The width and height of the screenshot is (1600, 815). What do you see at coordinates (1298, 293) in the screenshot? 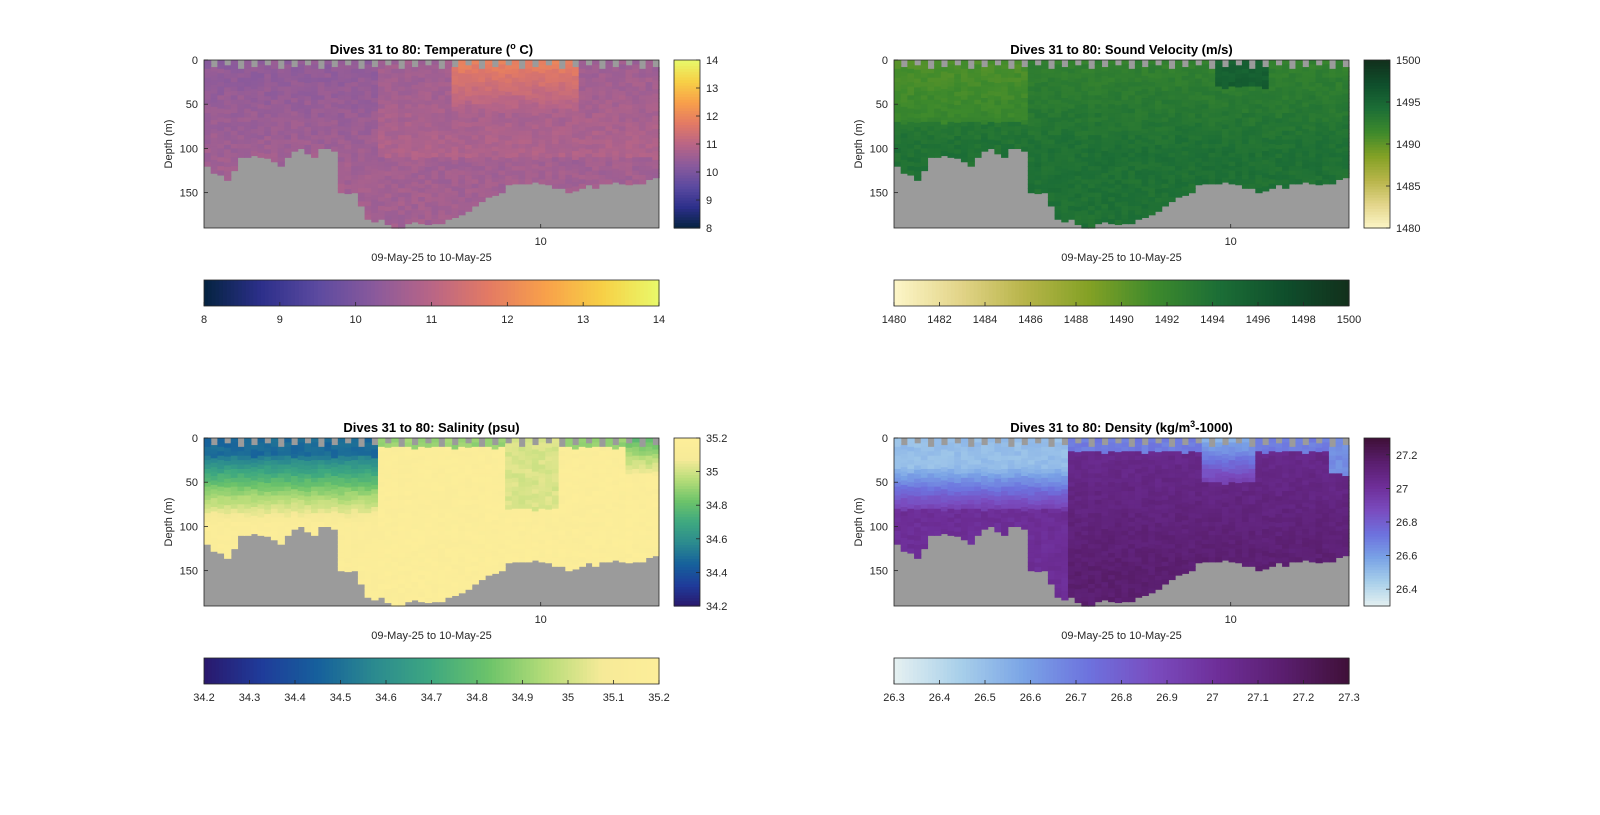
I see `sound_velocity-bottom-colorbar-swatch` at bounding box center [1298, 293].